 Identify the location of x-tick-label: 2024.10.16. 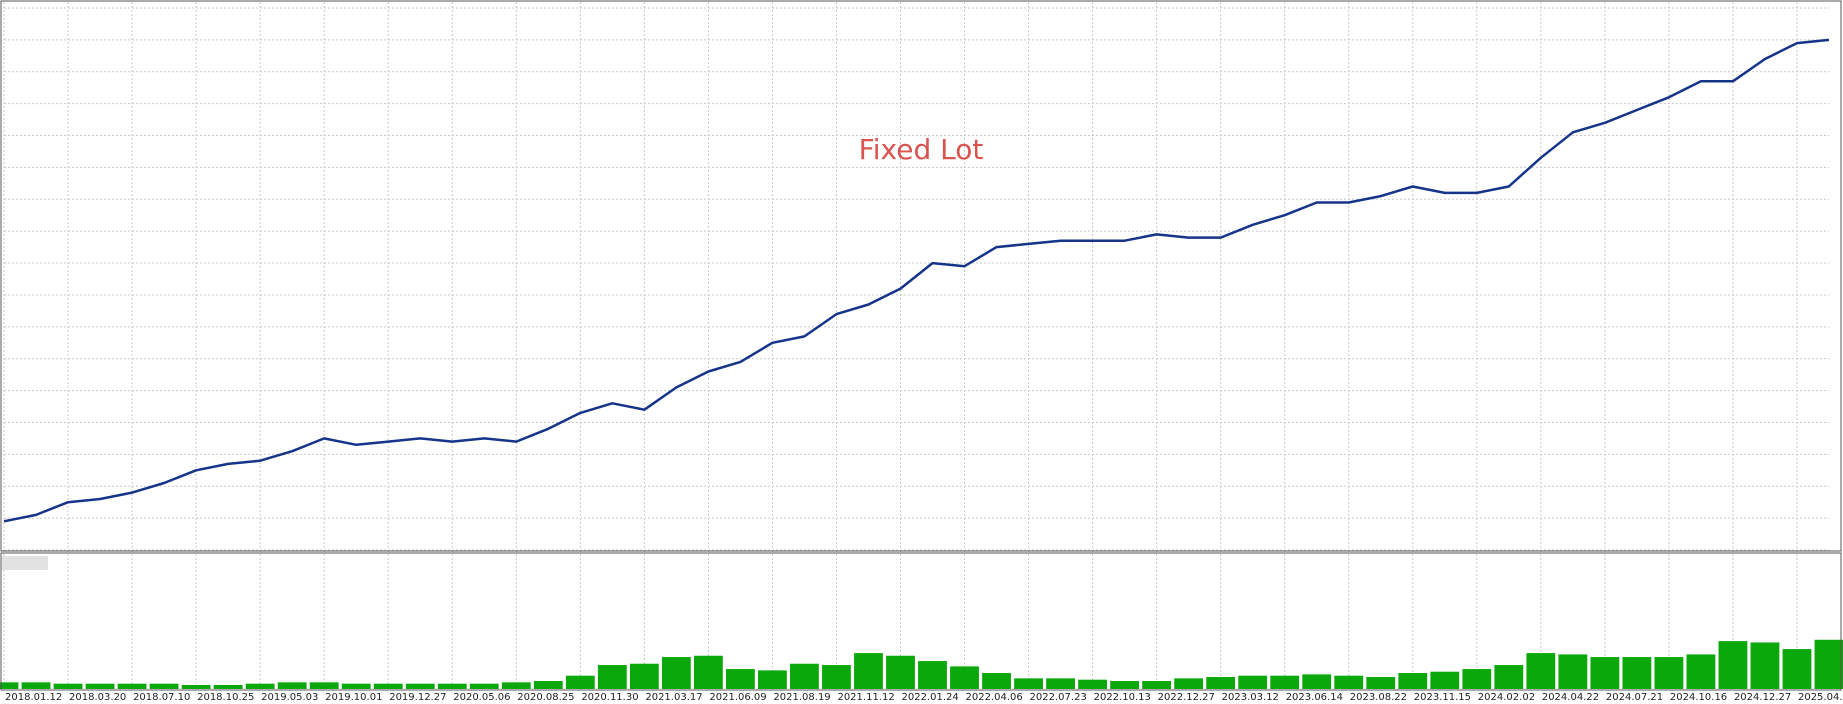
(1698, 697).